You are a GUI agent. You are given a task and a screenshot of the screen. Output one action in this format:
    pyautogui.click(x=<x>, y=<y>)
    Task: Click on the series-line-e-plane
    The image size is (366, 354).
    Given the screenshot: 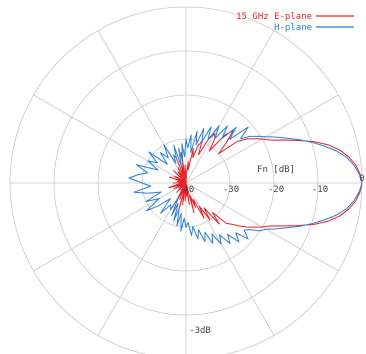 What is the action you would take?
    pyautogui.click(x=265, y=179)
    